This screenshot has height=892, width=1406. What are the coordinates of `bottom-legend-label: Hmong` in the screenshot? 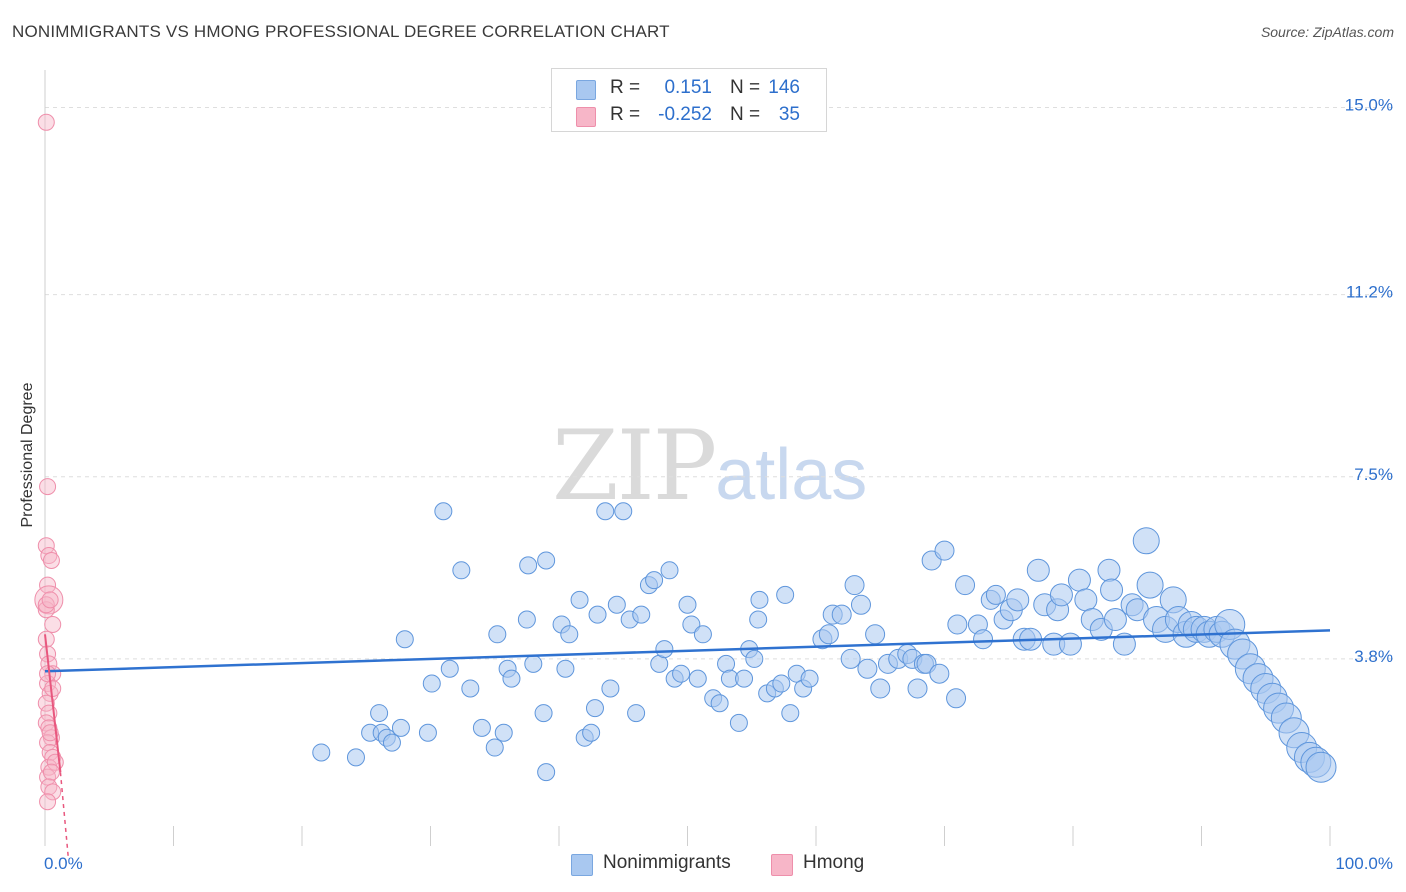 It's located at (834, 862).